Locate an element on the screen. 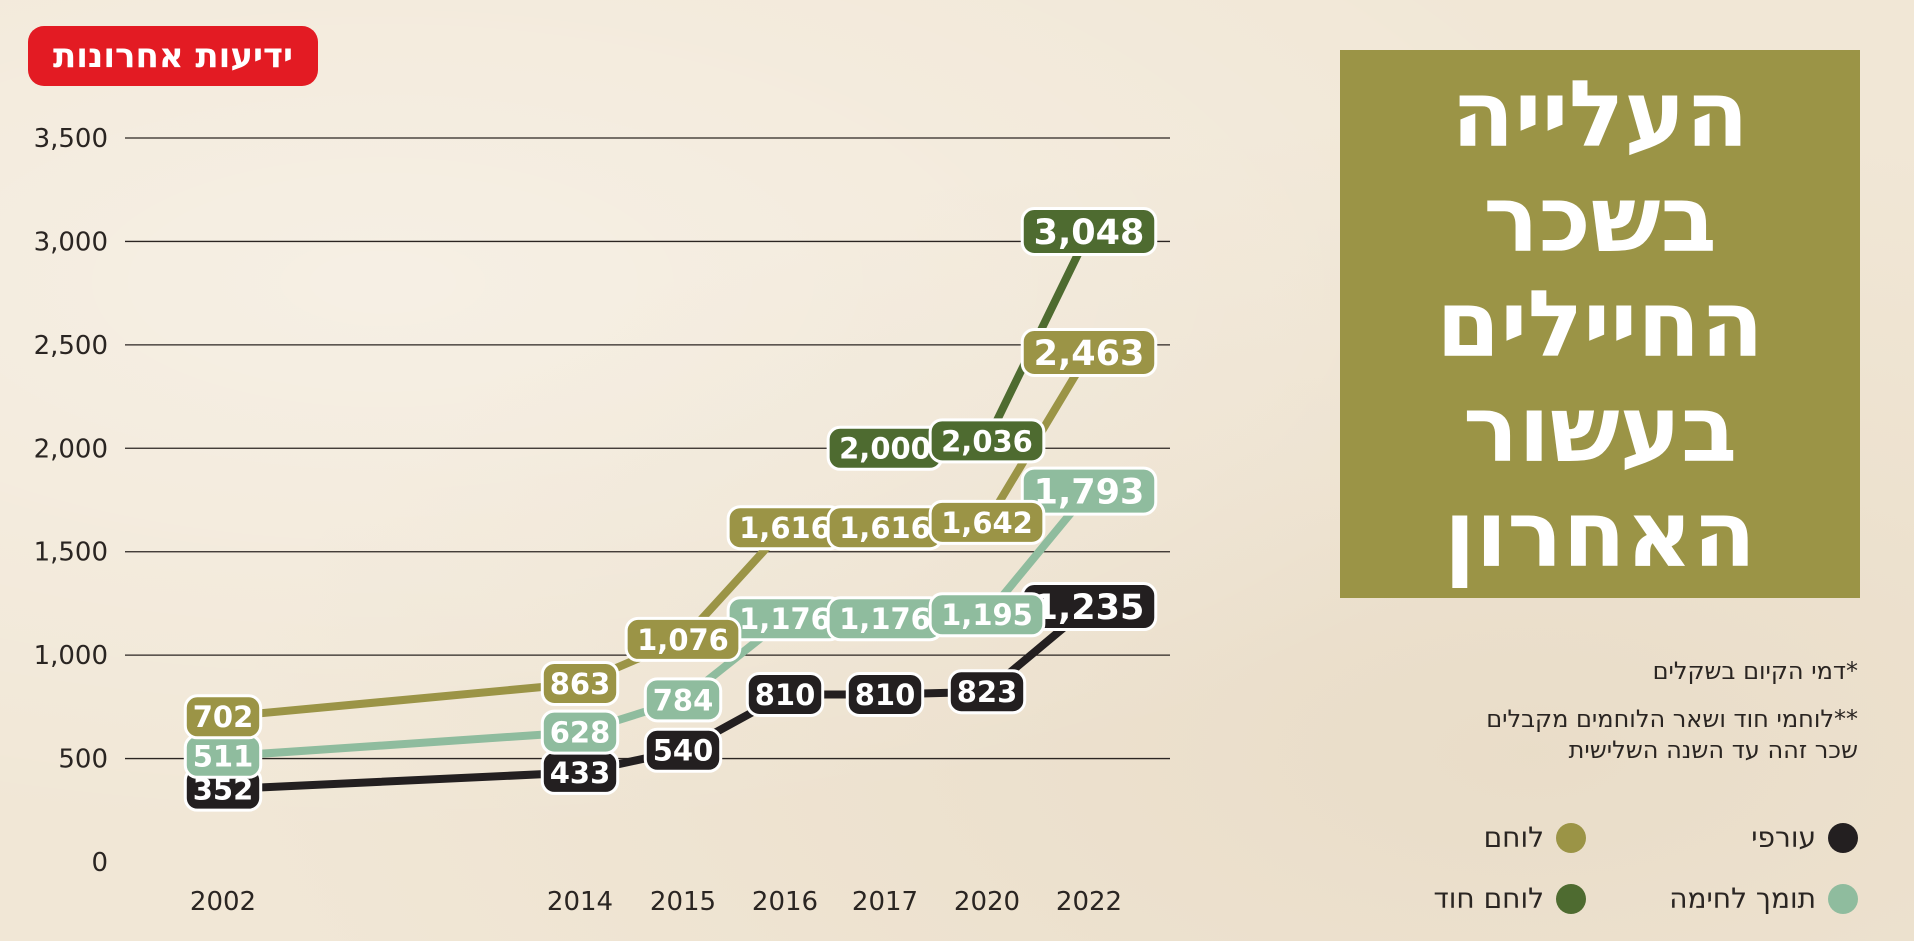  x-tick-label: 2020 is located at coordinates (987, 902).